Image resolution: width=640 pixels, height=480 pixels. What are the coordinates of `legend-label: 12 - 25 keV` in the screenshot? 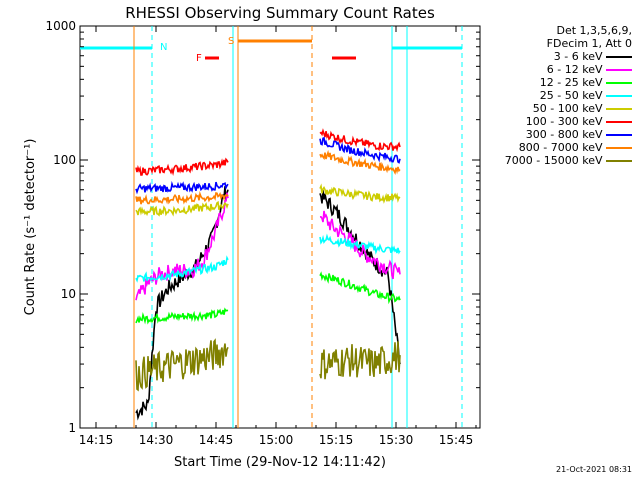 It's located at (571, 82).